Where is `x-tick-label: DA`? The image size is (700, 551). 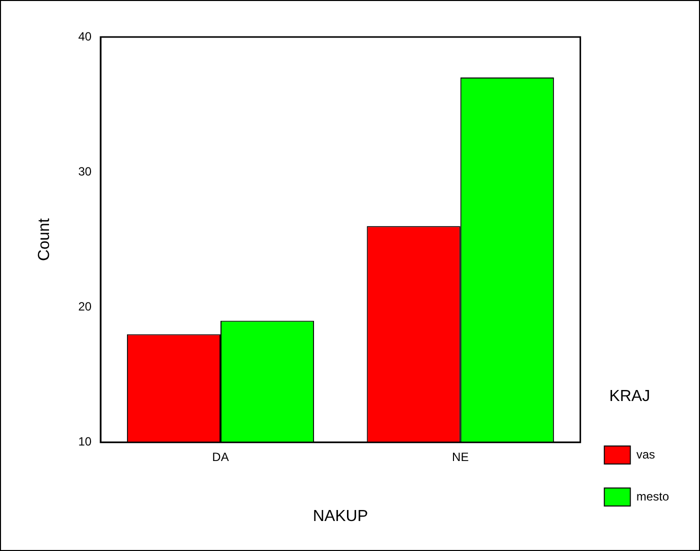 x-tick-label: DA is located at coordinates (220, 457).